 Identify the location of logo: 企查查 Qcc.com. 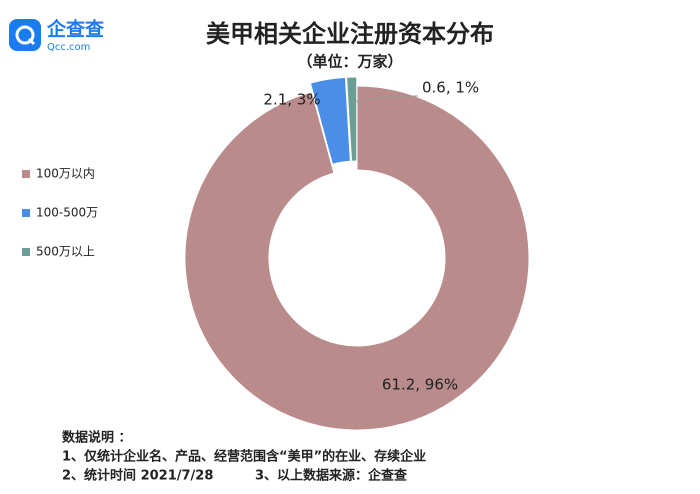
(57, 35).